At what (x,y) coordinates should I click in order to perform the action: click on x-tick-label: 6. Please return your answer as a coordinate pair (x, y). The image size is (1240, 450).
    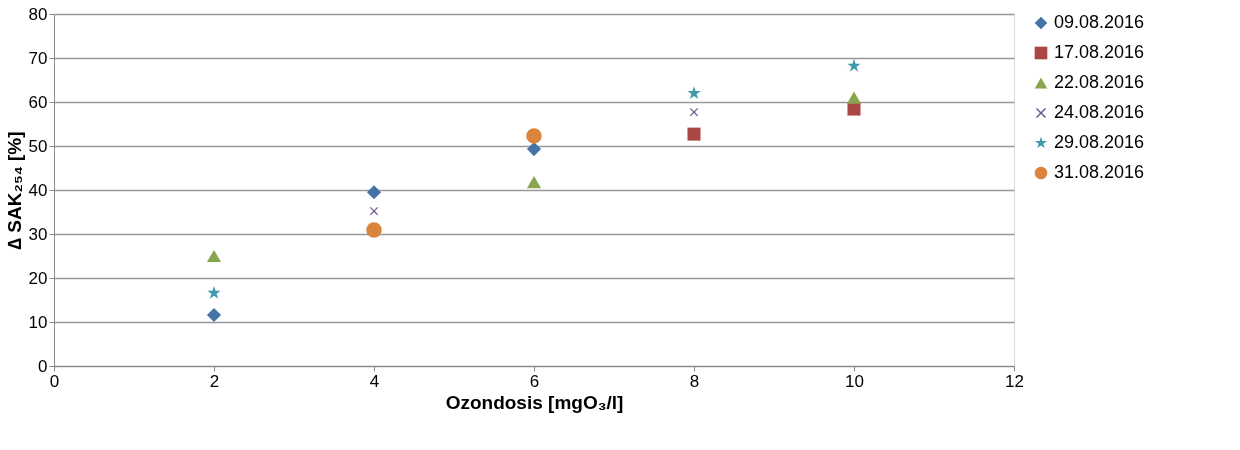
    Looking at the image, I should click on (534, 381).